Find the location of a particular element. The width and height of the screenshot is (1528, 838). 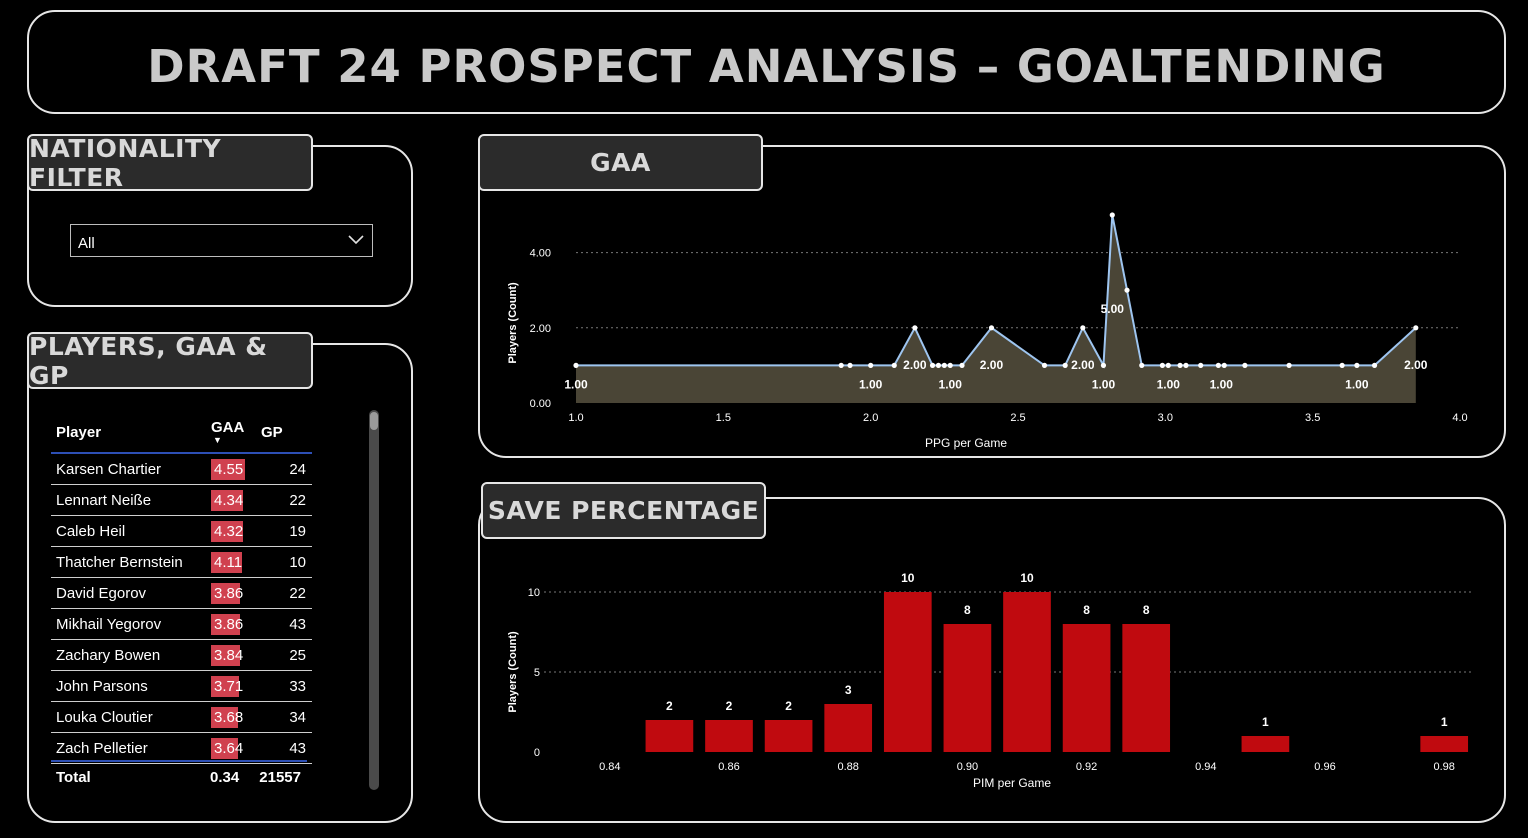

x-tick-label: 0.84 is located at coordinates (609, 767).